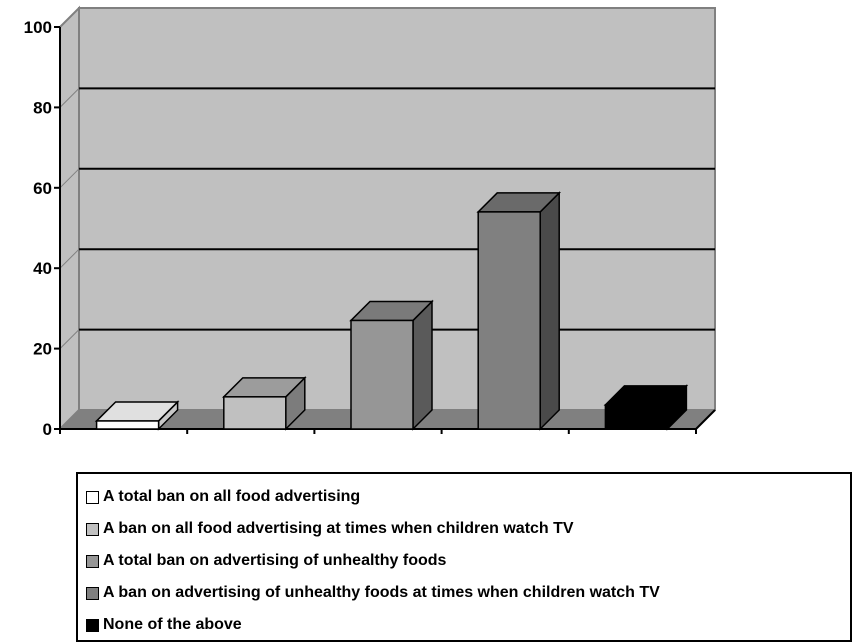  What do you see at coordinates (42, 188) in the screenshot?
I see `y-tick-label: 60` at bounding box center [42, 188].